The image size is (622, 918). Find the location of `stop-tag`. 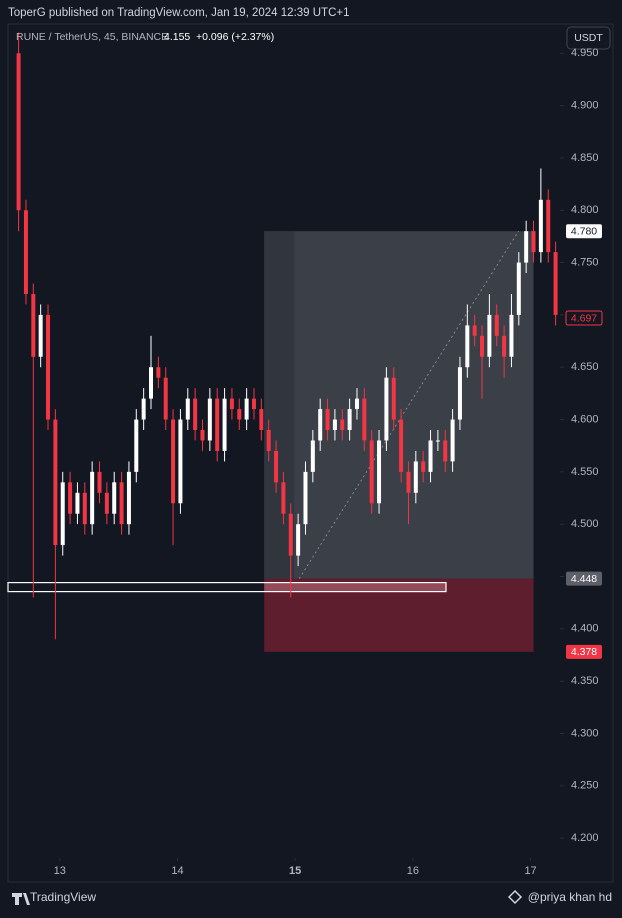

stop-tag is located at coordinates (584, 651).